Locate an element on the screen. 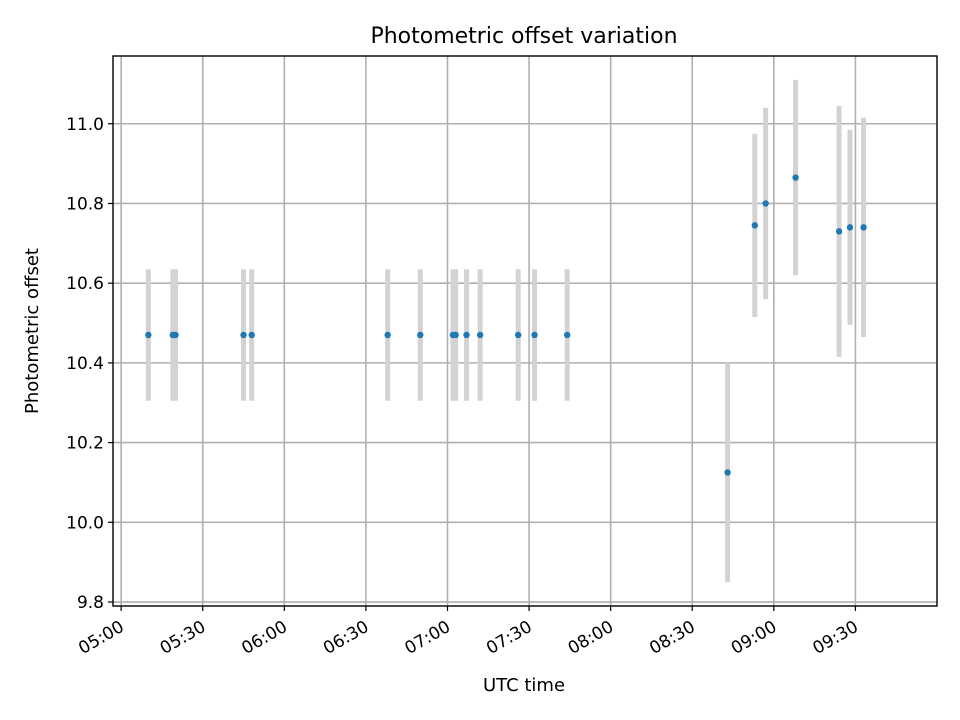 This screenshot has height=720, width=960. x-tick-label: 07:00 is located at coordinates (428, 638).